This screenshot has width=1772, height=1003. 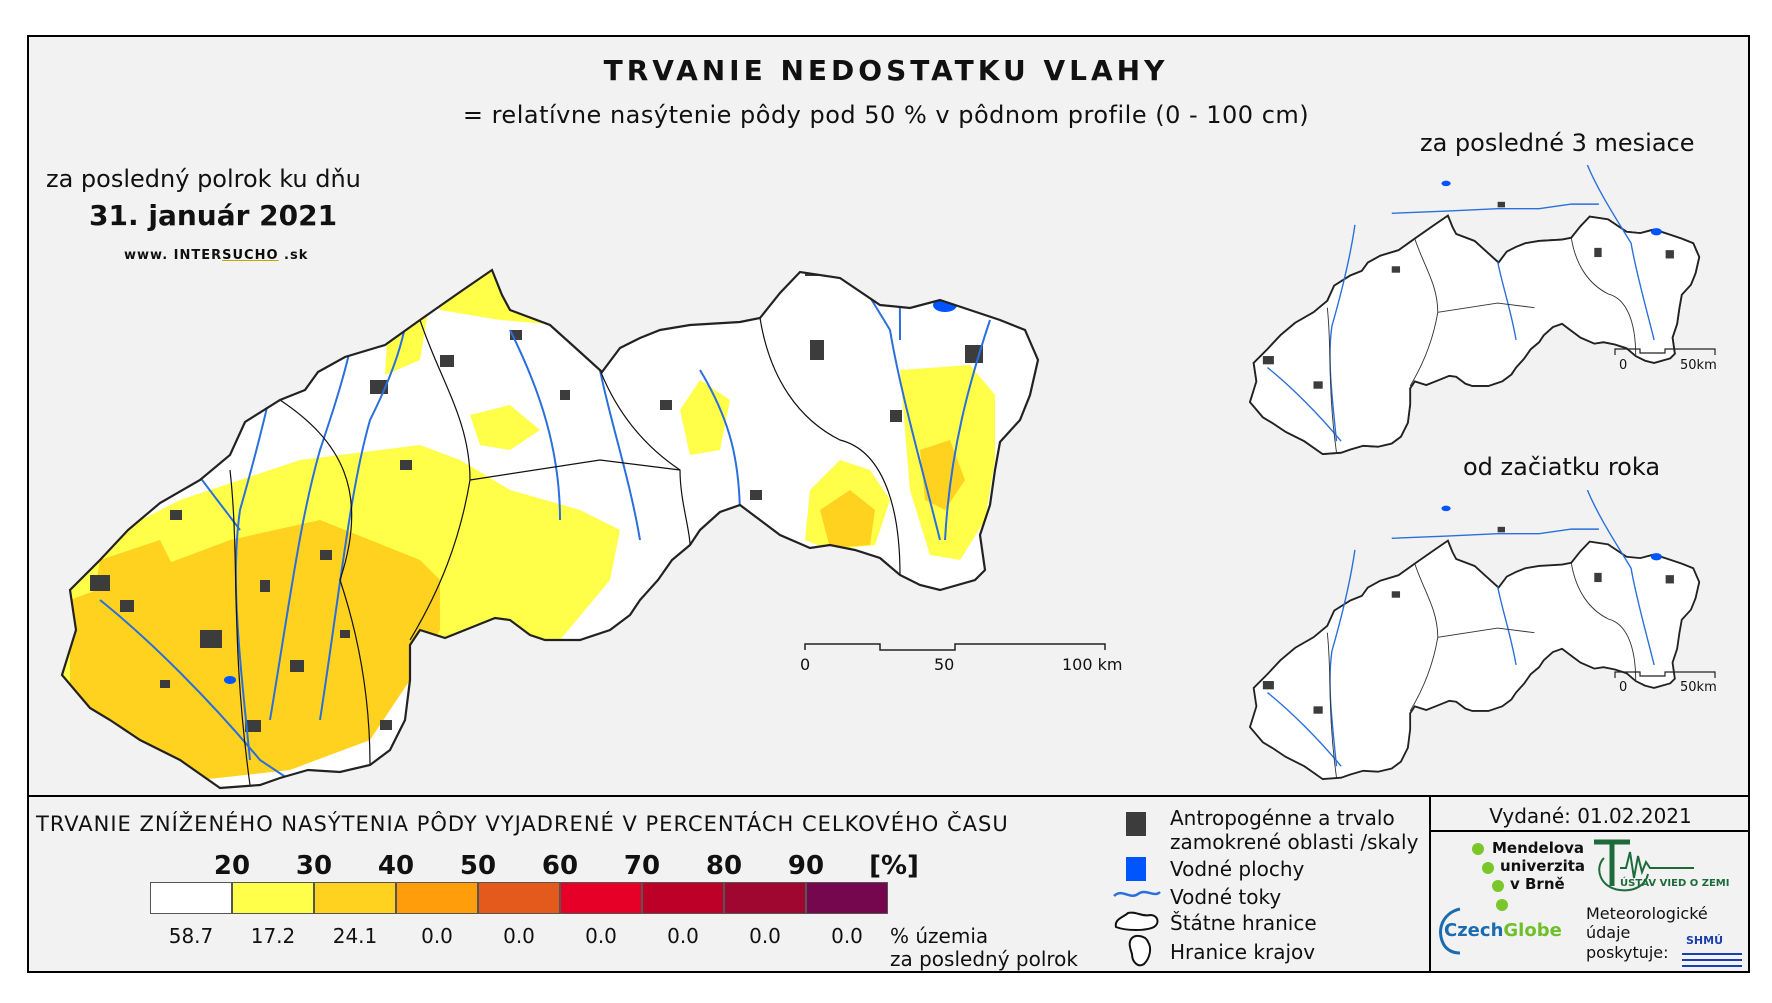 What do you see at coordinates (939, 936) in the screenshot?
I see `share-label-1: % územia` at bounding box center [939, 936].